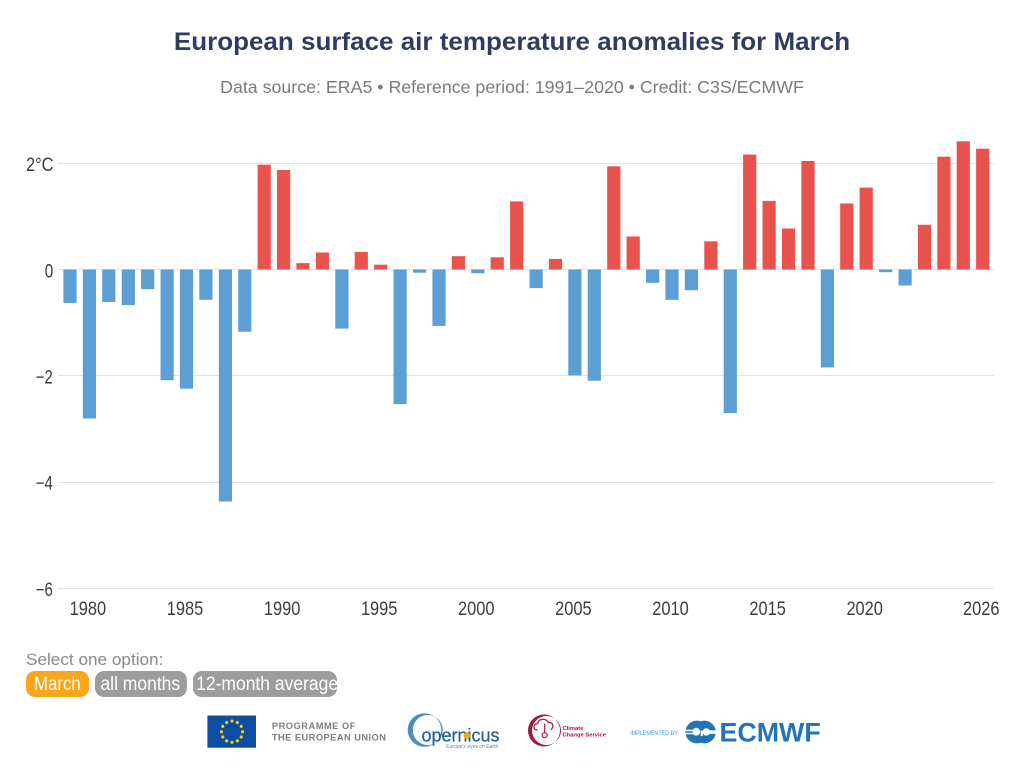 Image resolution: width=1024 pixels, height=780 pixels. Describe the element at coordinates (770, 732) in the screenshot. I see `svg-text: ECMWF` at that location.